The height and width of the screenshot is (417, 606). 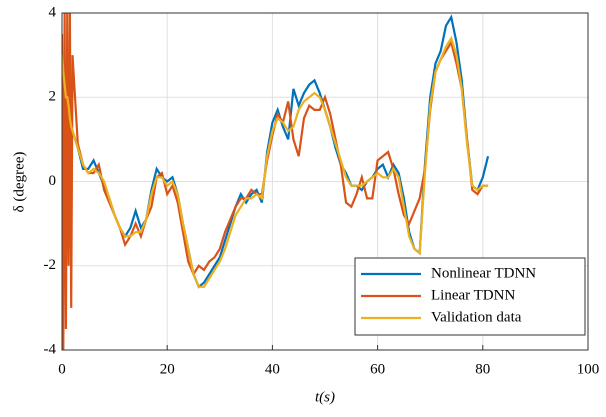 What do you see at coordinates (62, 369) in the screenshot?
I see `x-tick-label: 0` at bounding box center [62, 369].